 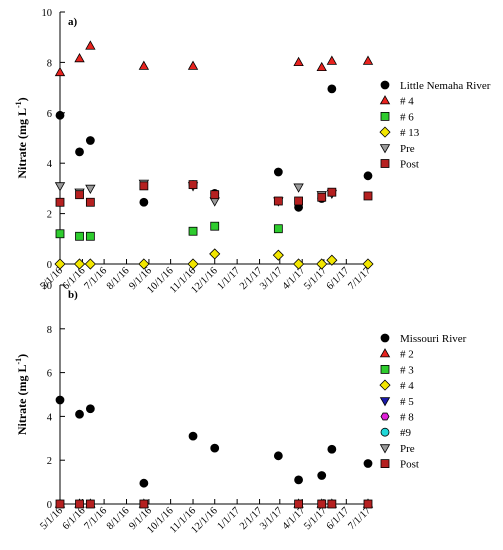 I want to click on x-tick-label: 7/1/17, so click(x=359, y=518).